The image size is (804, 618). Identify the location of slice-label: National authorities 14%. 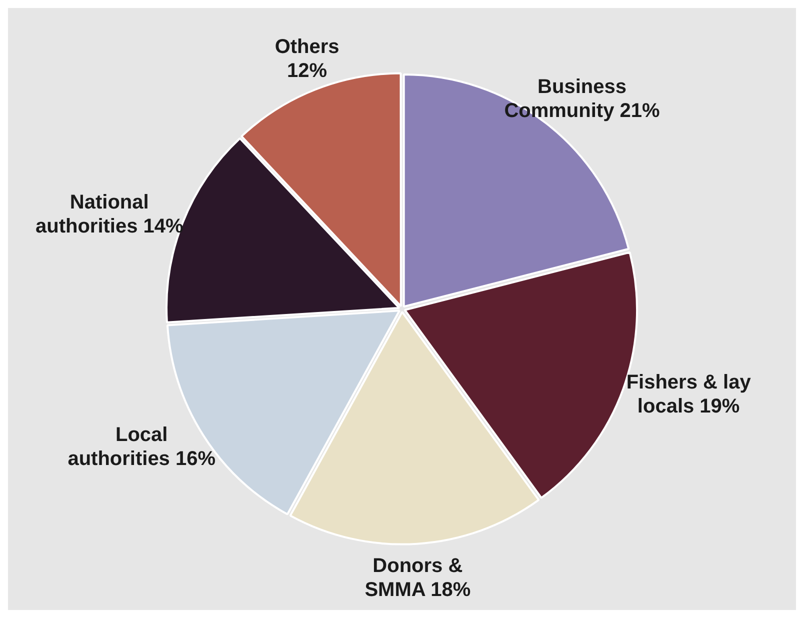
(109, 215).